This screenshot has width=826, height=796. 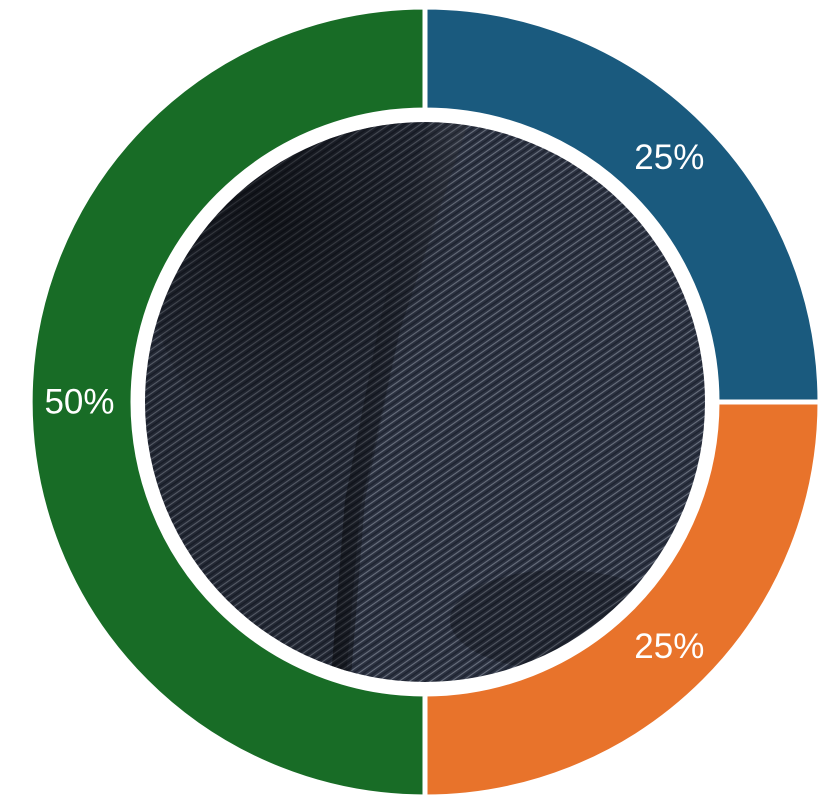 What do you see at coordinates (79, 402) in the screenshot?
I see `slice-3-label: 50%` at bounding box center [79, 402].